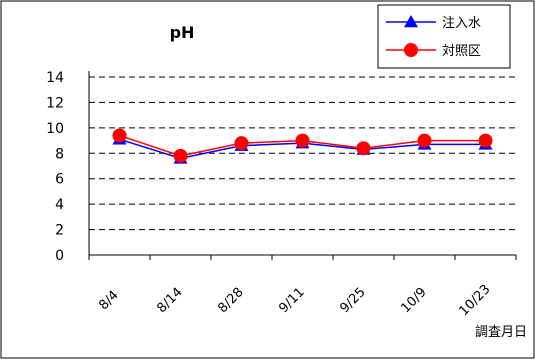  I want to click on legend-label: 対照区, so click(461, 51).